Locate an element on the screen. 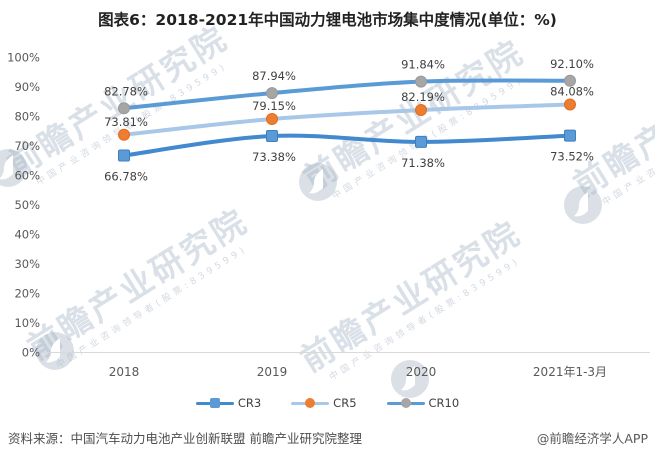  chart-footer: 资料来源：中国汽车动力电池产业创新联盟 前瞻产业研究院整理 @前瞻经济学人APP is located at coordinates (328, 437).